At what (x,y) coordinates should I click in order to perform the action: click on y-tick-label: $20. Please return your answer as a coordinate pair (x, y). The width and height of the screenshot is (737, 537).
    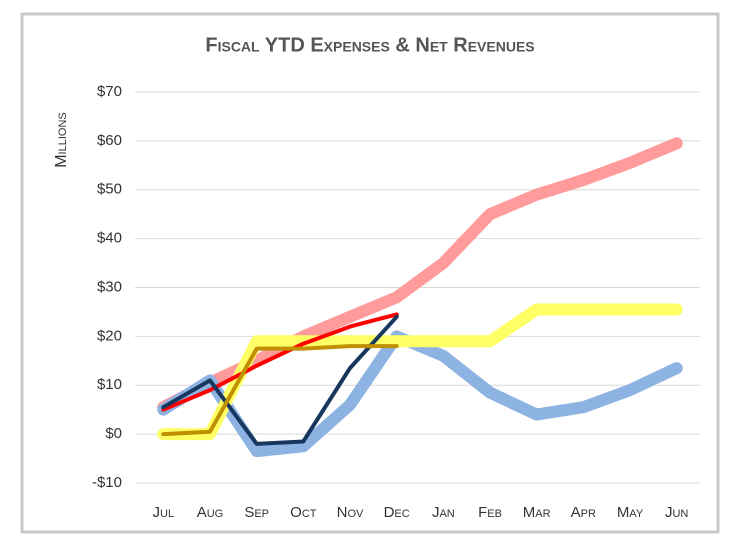
    Looking at the image, I should click on (109, 335).